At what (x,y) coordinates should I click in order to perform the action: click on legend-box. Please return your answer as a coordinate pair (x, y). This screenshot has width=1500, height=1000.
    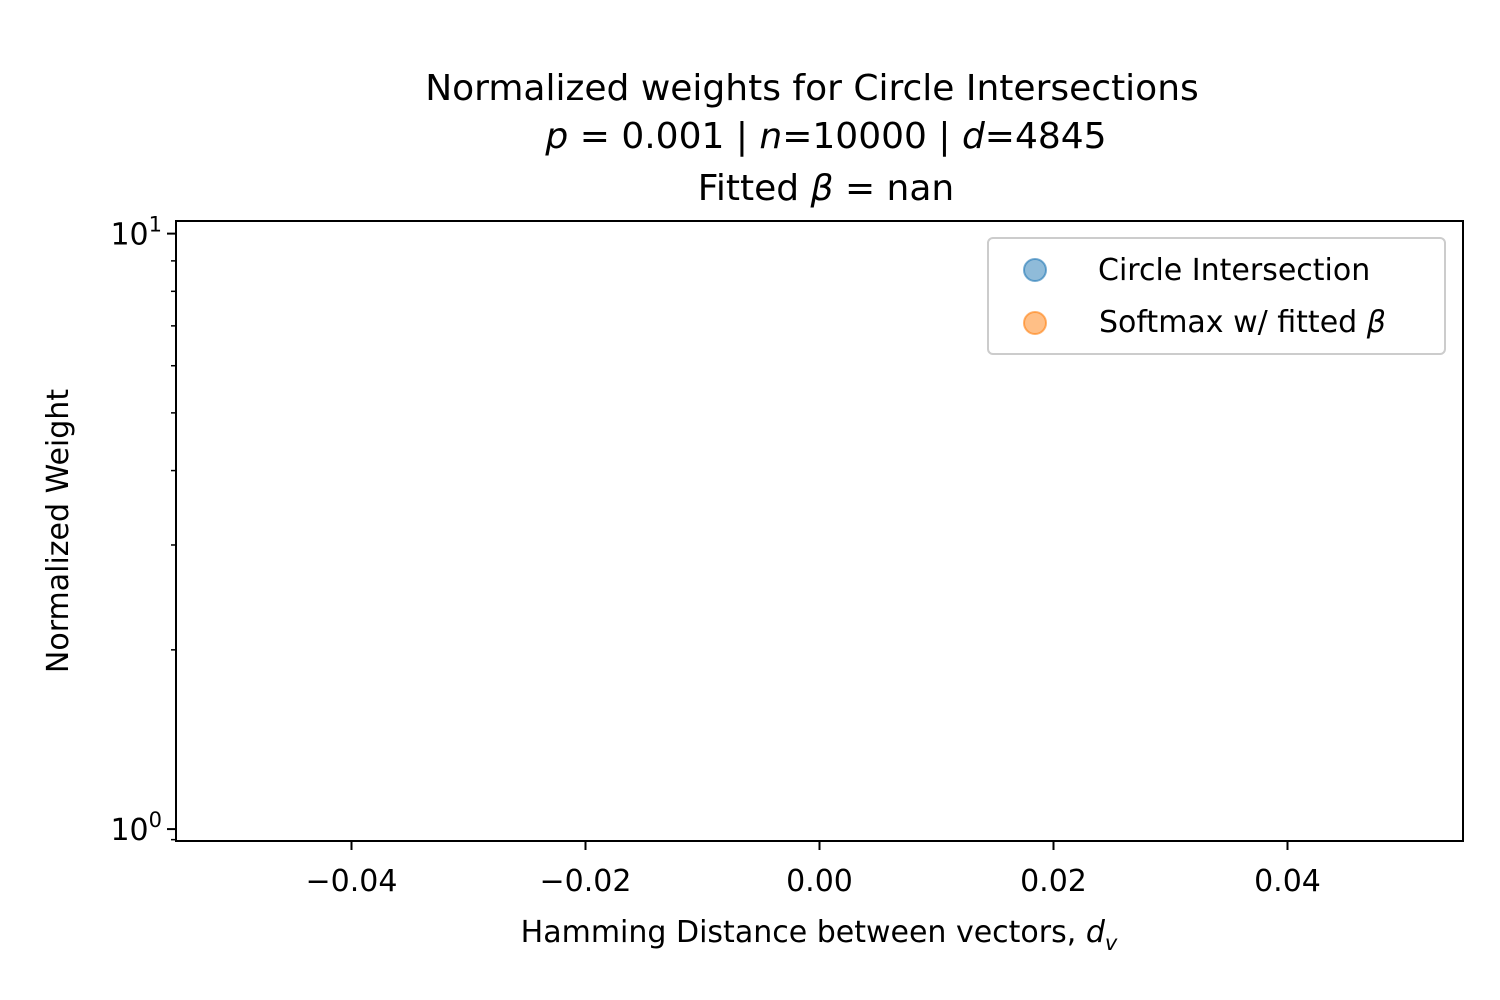
    Looking at the image, I should click on (1216, 296).